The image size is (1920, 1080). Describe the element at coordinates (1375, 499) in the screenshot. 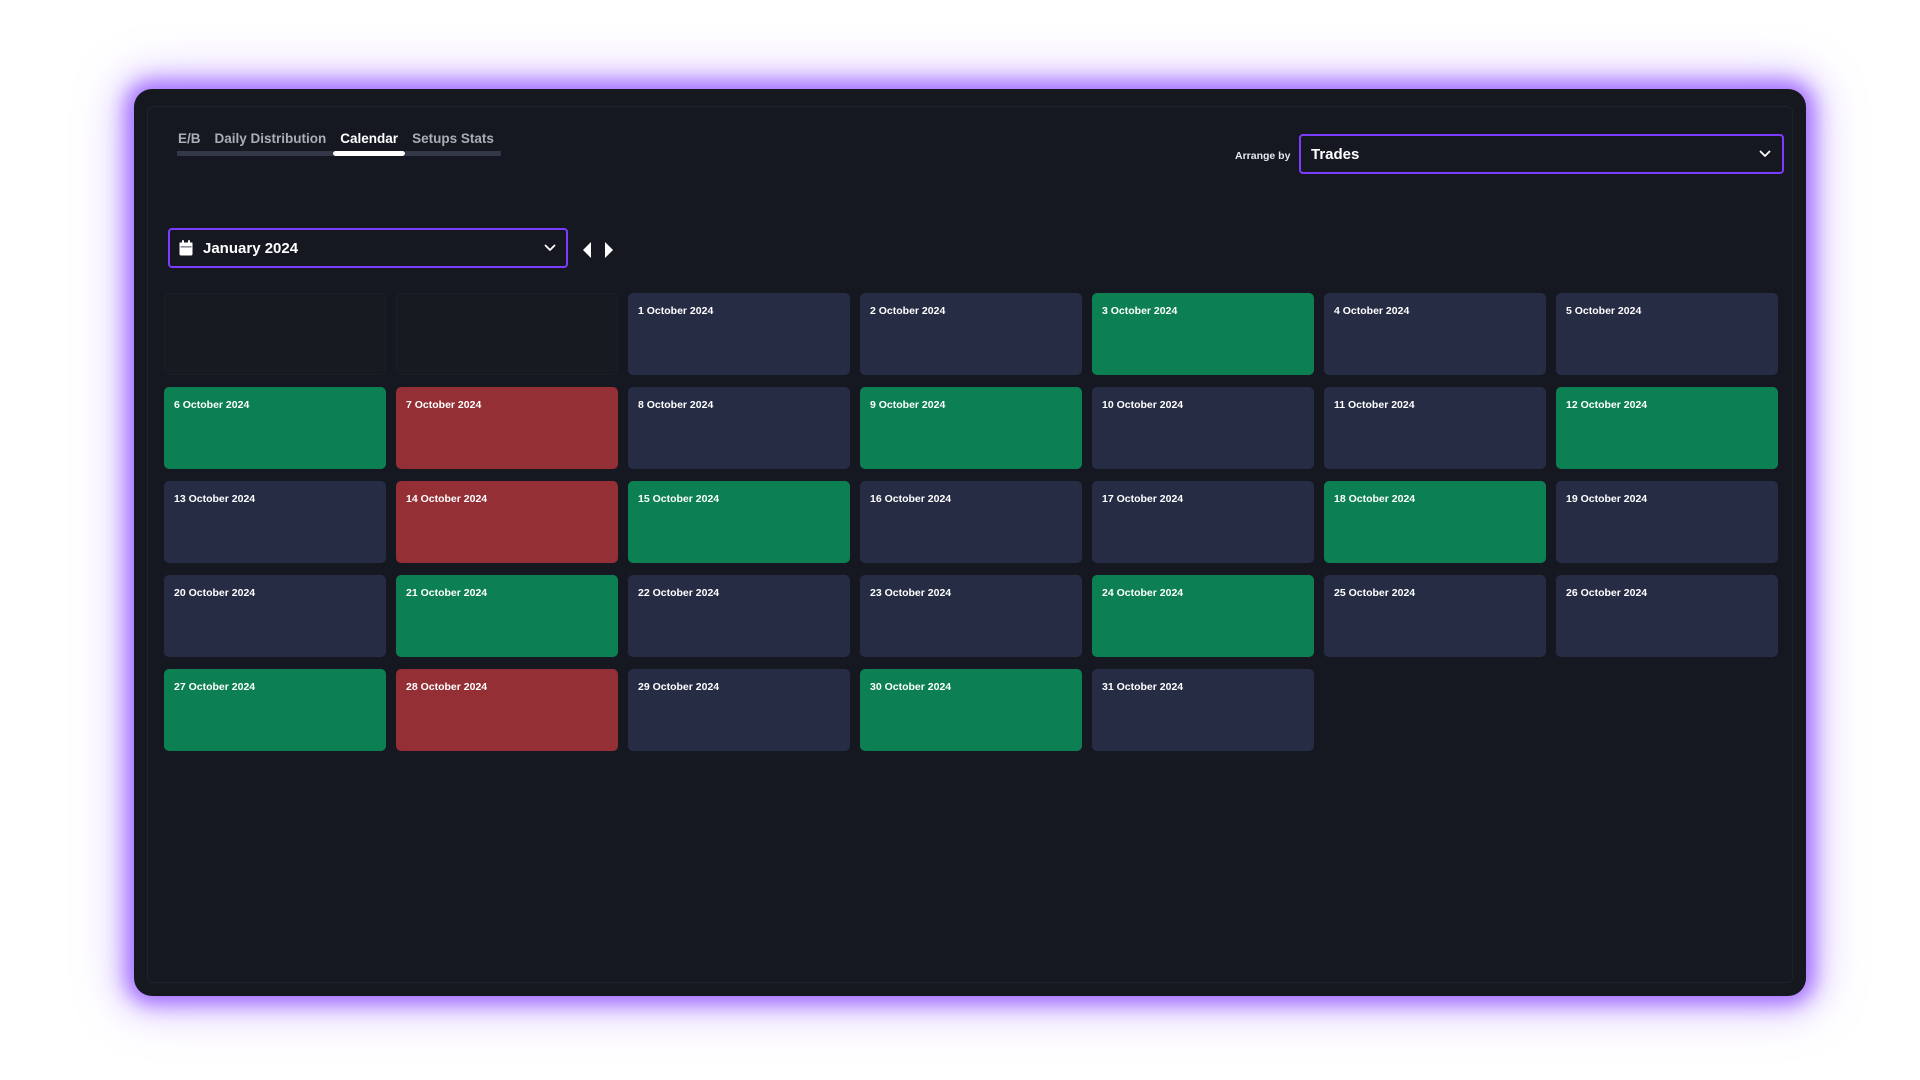

I see `calendar-day-label: 18 October 2024` at that location.